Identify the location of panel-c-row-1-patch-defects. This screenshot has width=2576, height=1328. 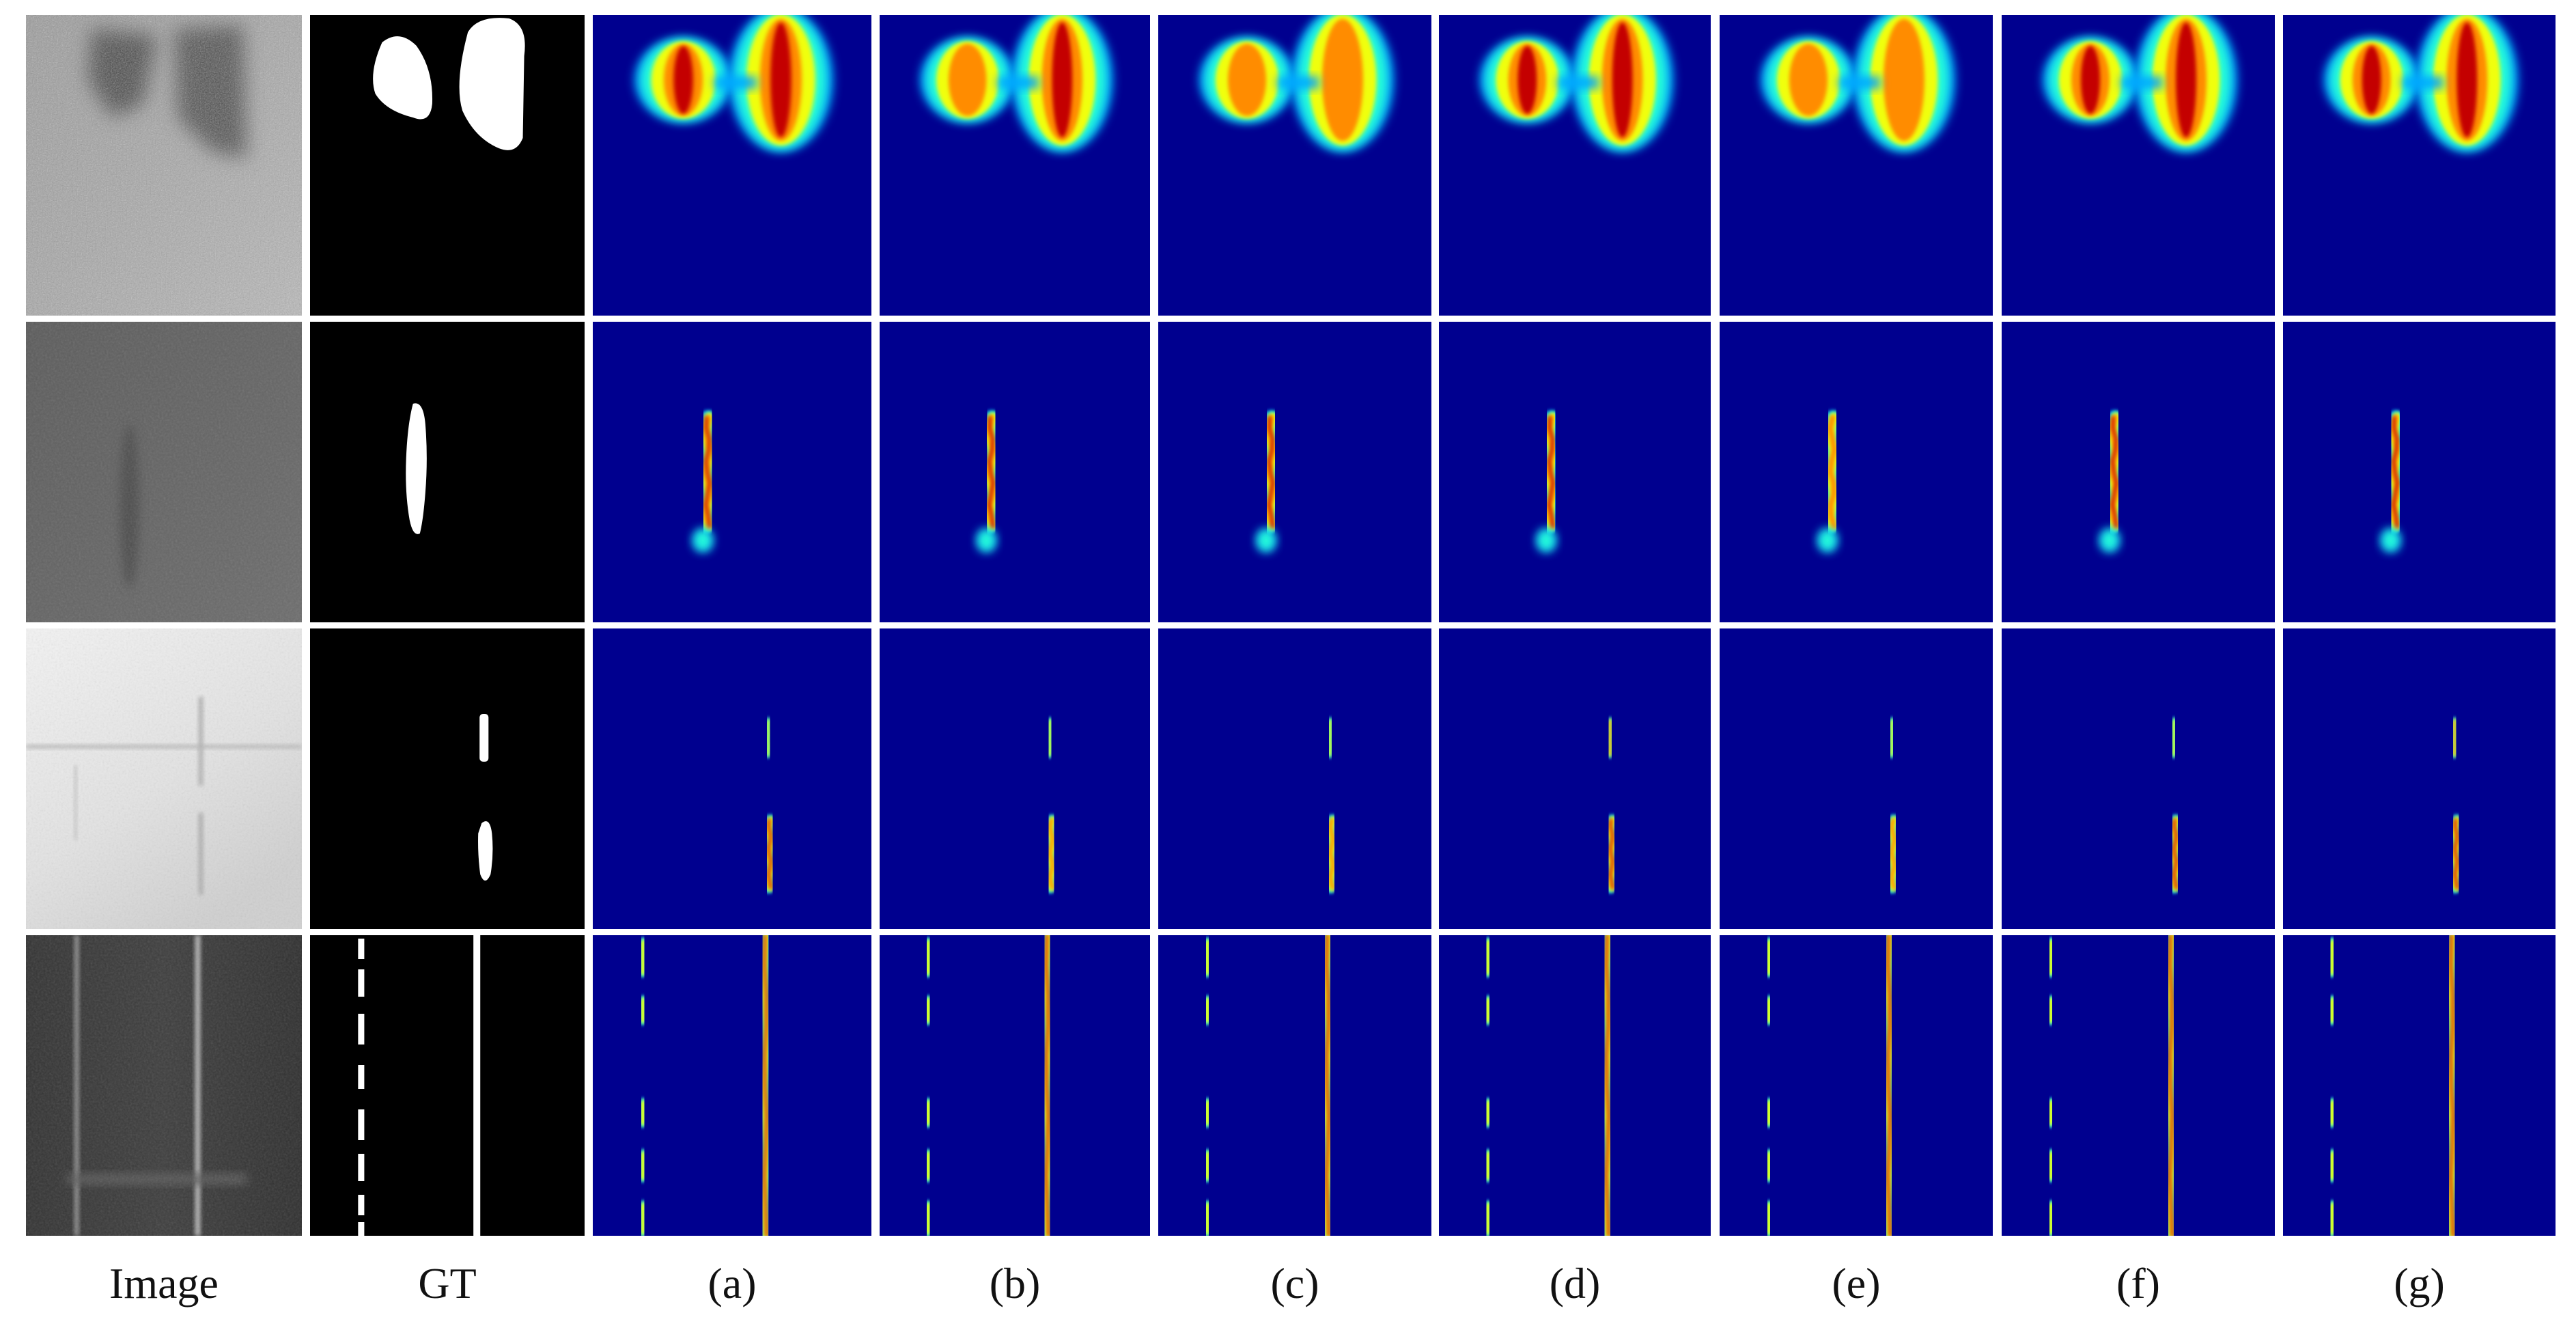
(1294, 165).